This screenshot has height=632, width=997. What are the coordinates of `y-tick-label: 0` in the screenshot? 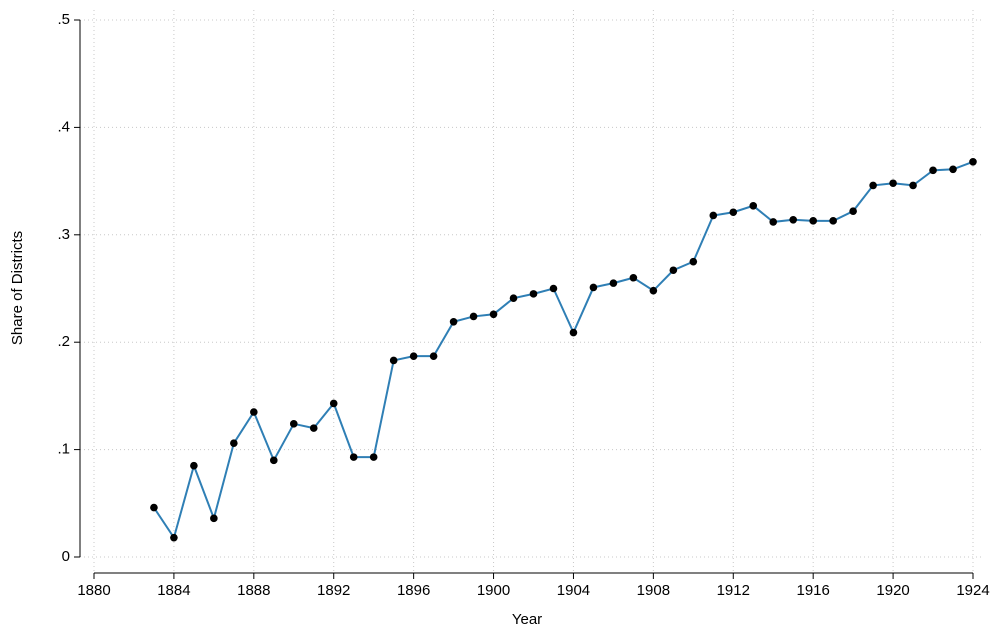 It's located at (66, 556).